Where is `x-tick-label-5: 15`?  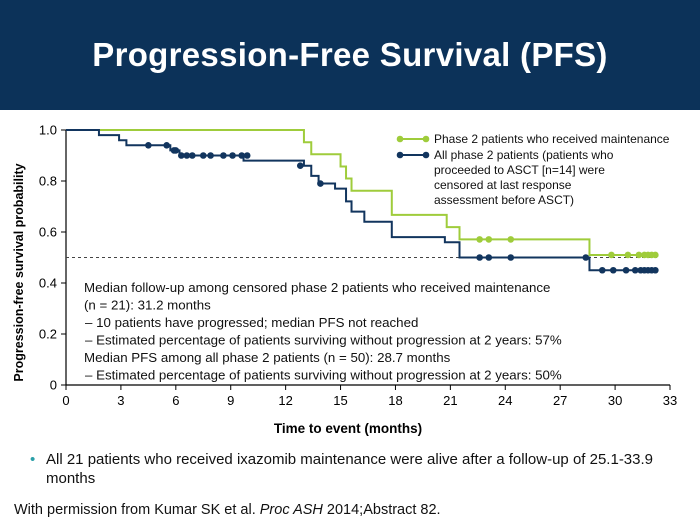 x-tick-label-5: 15 is located at coordinates (340, 400).